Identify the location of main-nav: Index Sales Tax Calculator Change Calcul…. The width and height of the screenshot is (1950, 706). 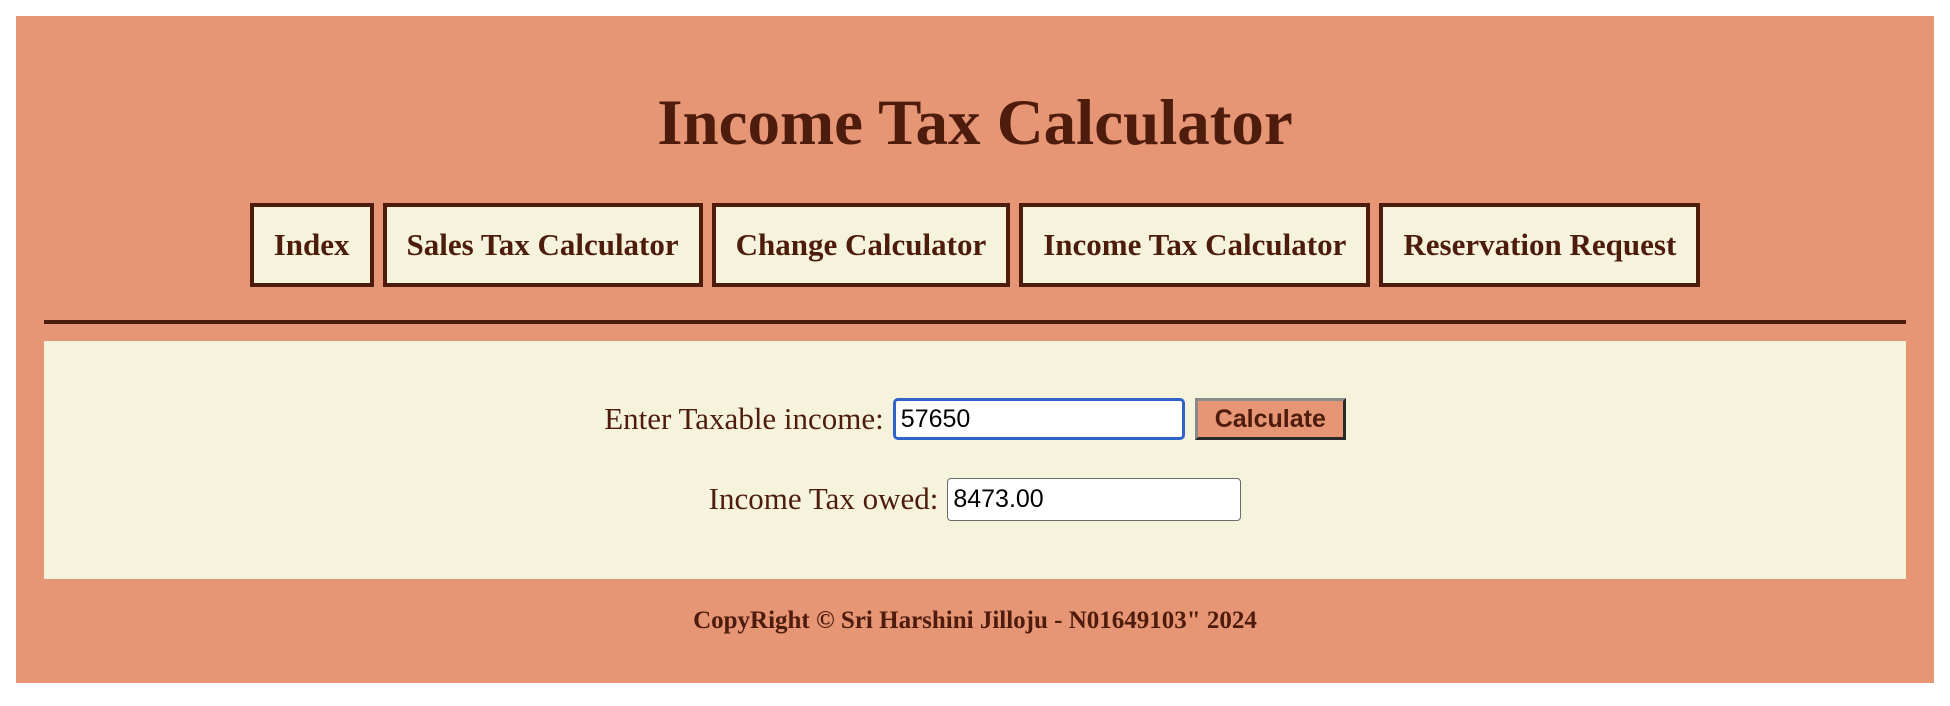
(975, 245).